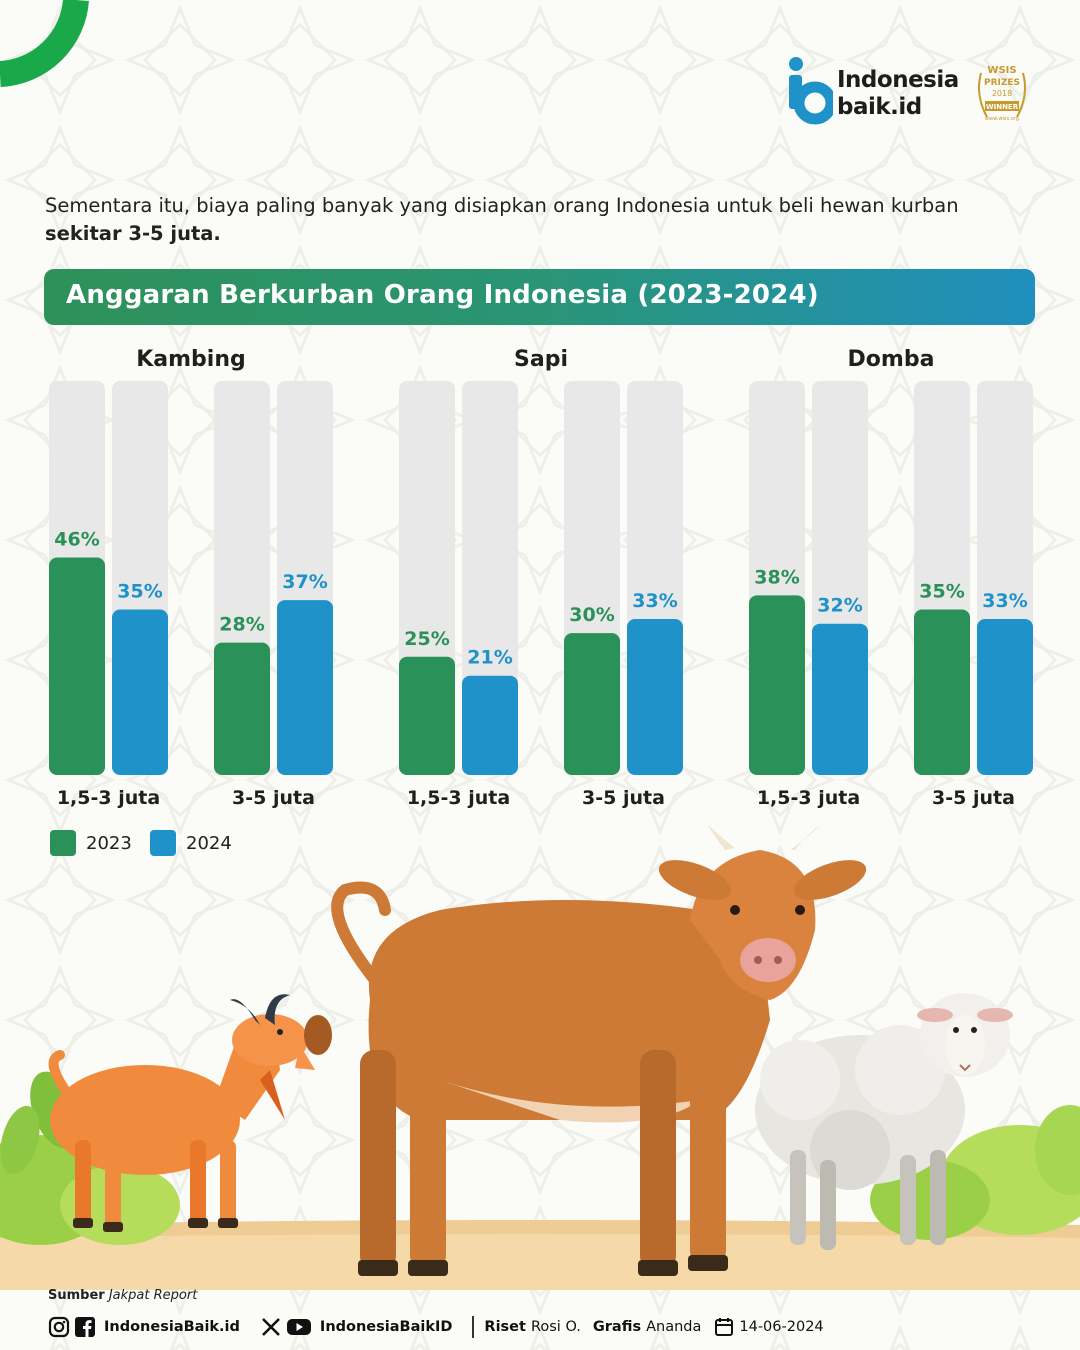  What do you see at coordinates (109, 843) in the screenshot?
I see `legend-label-2023: 2023` at bounding box center [109, 843].